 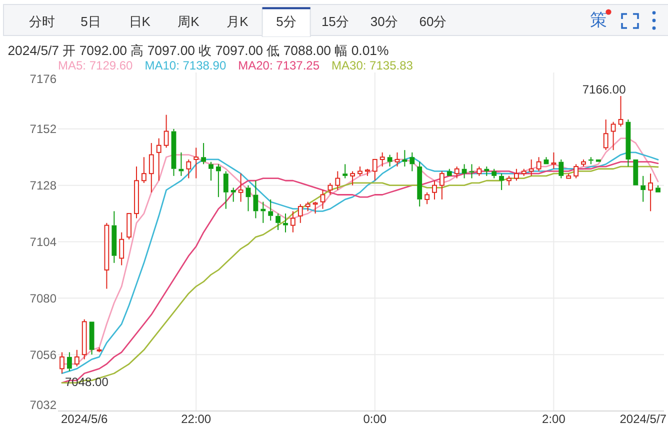 What do you see at coordinates (433, 21) in the screenshot?
I see `tab-label: 60分` at bounding box center [433, 21].